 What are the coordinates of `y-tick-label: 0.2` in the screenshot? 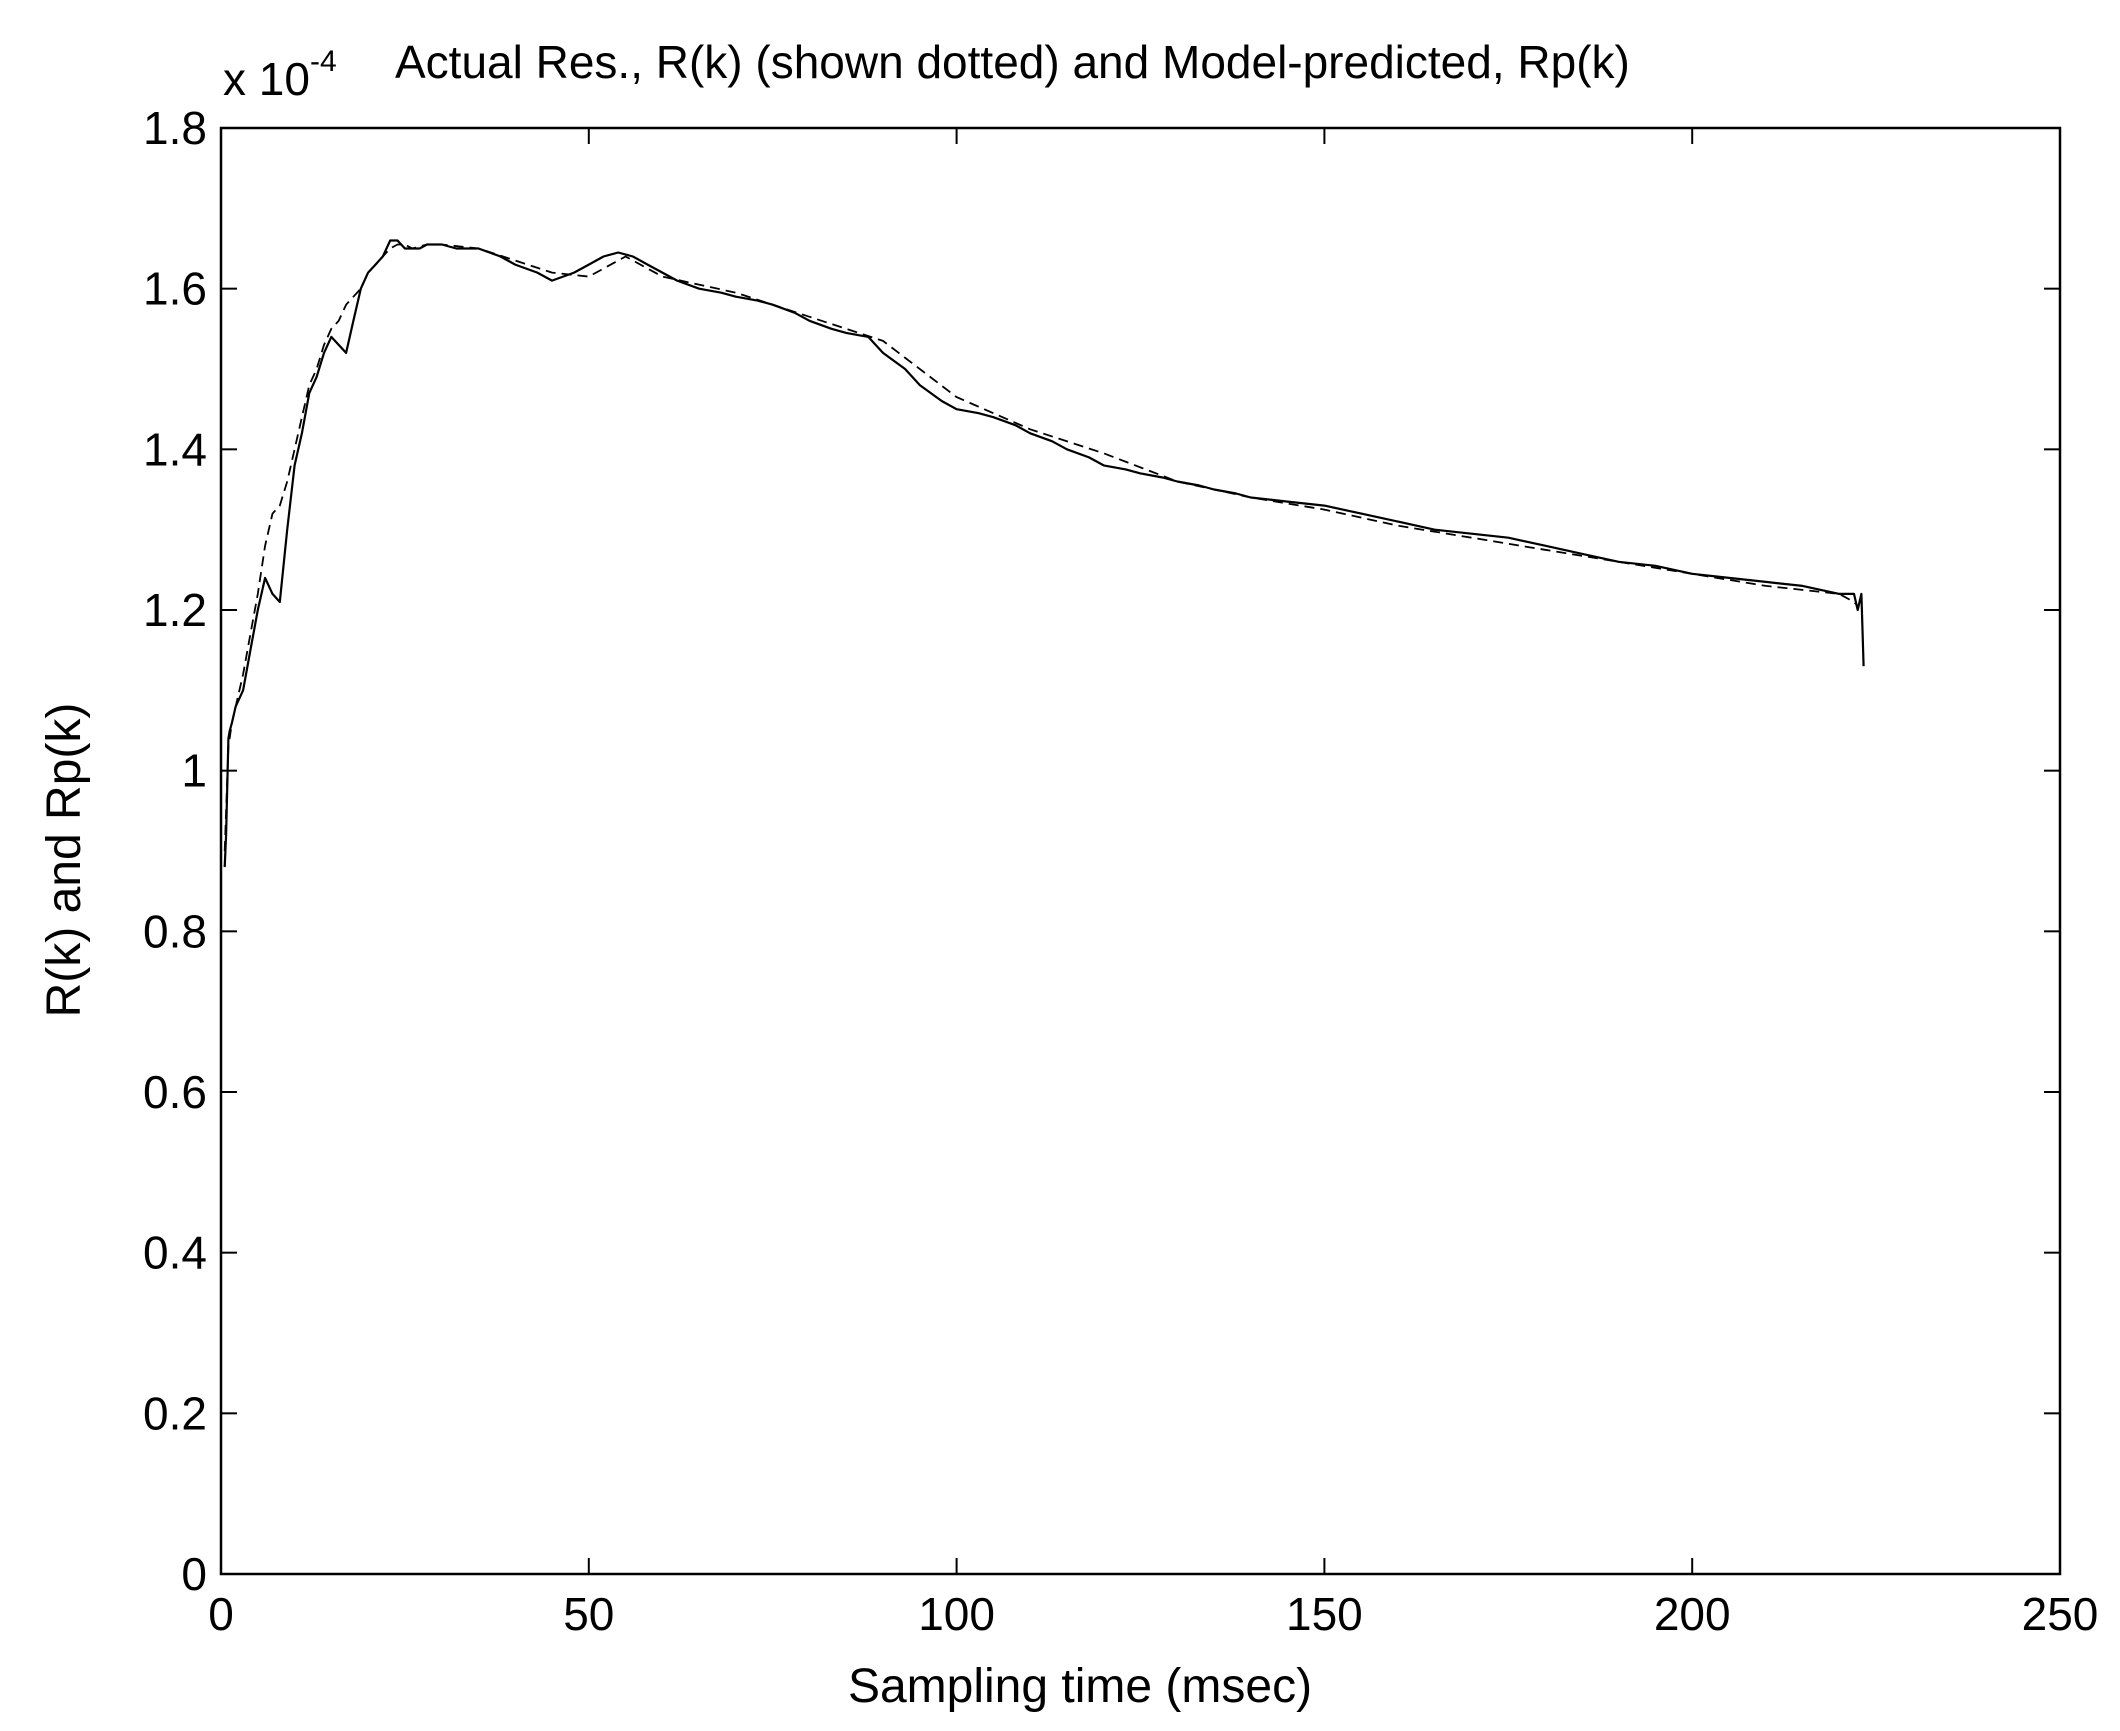 It's located at (175, 1413).